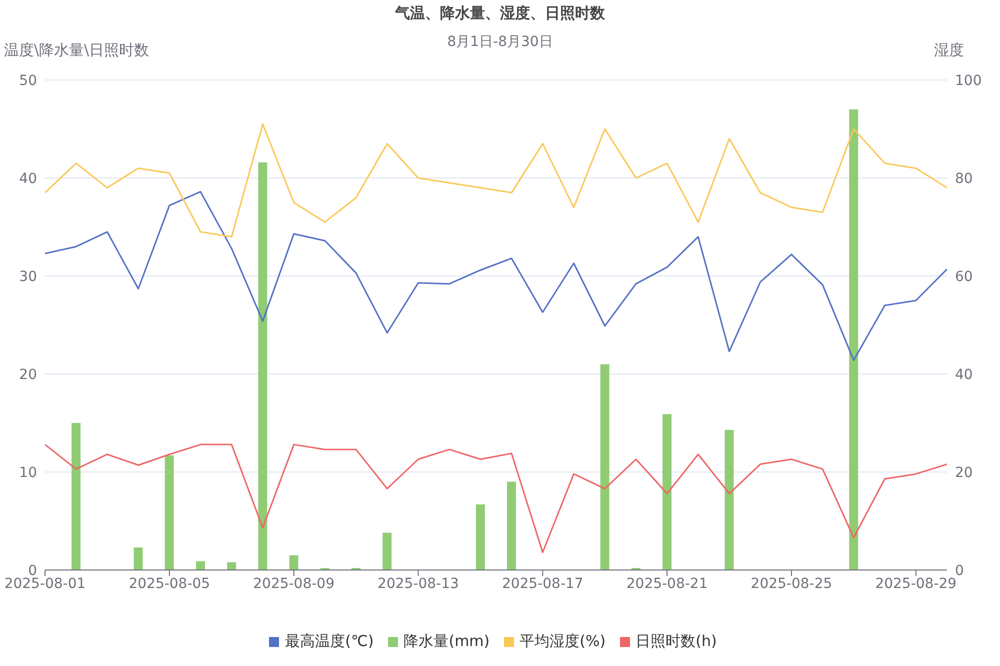 This screenshot has height=666, width=1000. Describe the element at coordinates (294, 584) in the screenshot. I see `x-tick-label: 2025-08-09` at that location.